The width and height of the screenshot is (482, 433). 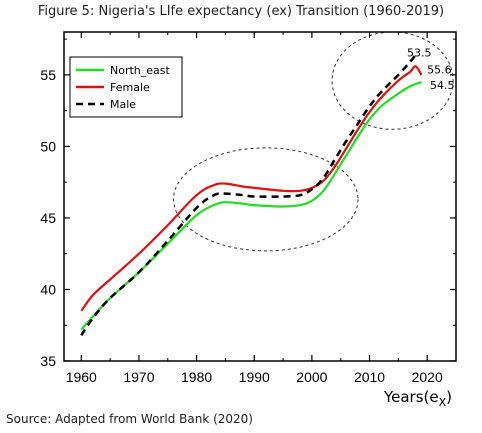 What do you see at coordinates (196, 377) in the screenshot?
I see `x-tick-label: 1980` at bounding box center [196, 377].